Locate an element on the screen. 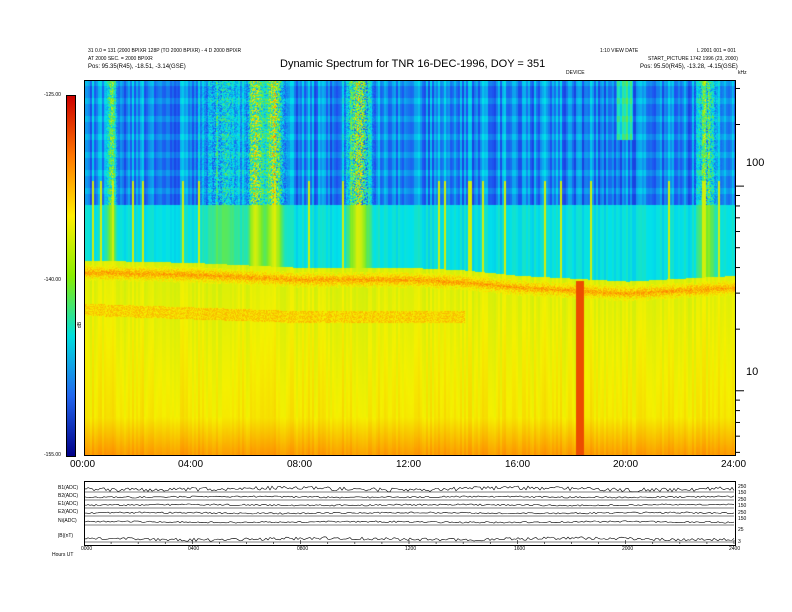  bottom-right-tick-7: 25 is located at coordinates (741, 530).